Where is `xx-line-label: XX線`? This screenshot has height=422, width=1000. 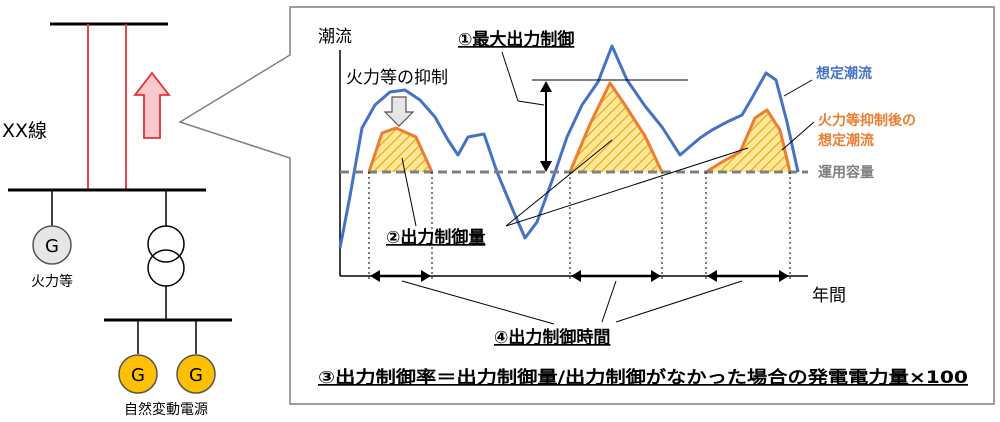 xx-line-label: XX線 is located at coordinates (24, 131).